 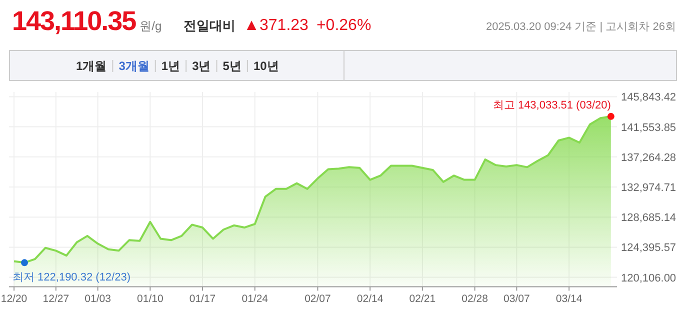 I want to click on text: 5년, so click(x=232, y=66).